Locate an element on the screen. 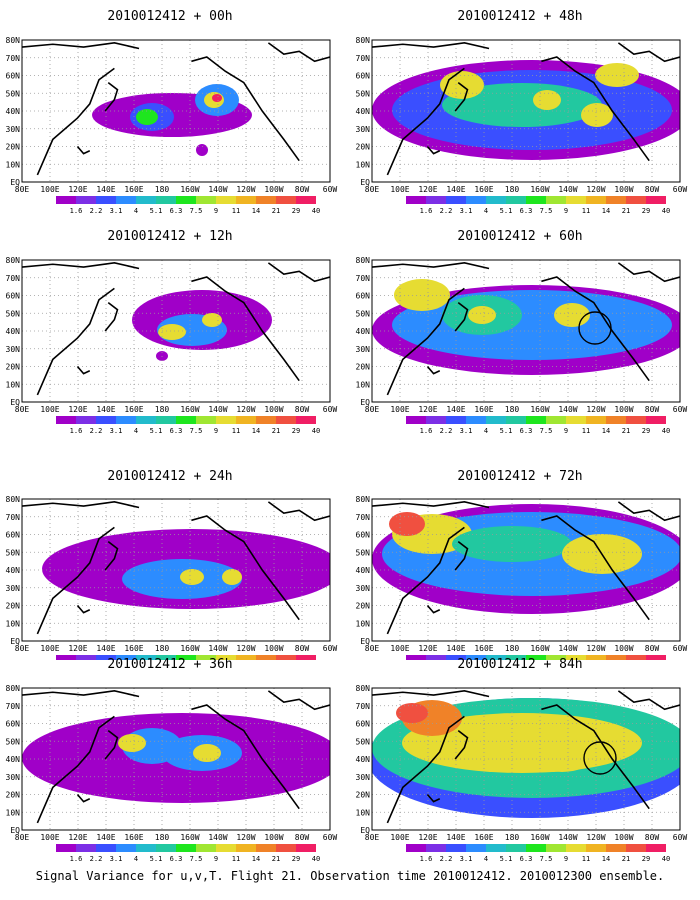 The height and width of the screenshot is (900, 700). legend-label: 7.5 is located at coordinates (546, 859).